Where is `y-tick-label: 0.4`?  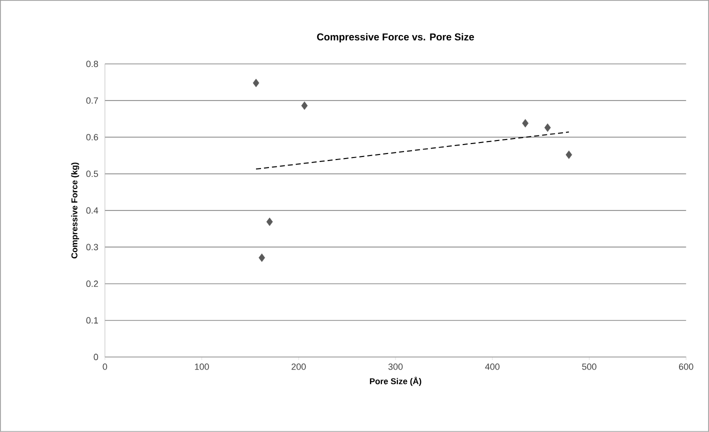 y-tick-label: 0.4 is located at coordinates (92, 210).